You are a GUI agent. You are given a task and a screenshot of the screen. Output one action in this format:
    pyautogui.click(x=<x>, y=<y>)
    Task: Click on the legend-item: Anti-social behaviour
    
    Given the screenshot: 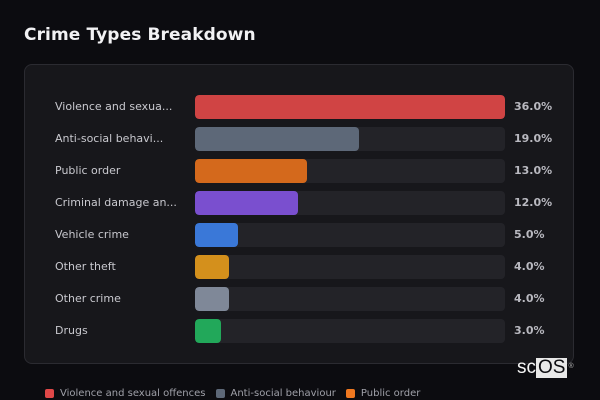 What is the action you would take?
    pyautogui.click(x=275, y=393)
    